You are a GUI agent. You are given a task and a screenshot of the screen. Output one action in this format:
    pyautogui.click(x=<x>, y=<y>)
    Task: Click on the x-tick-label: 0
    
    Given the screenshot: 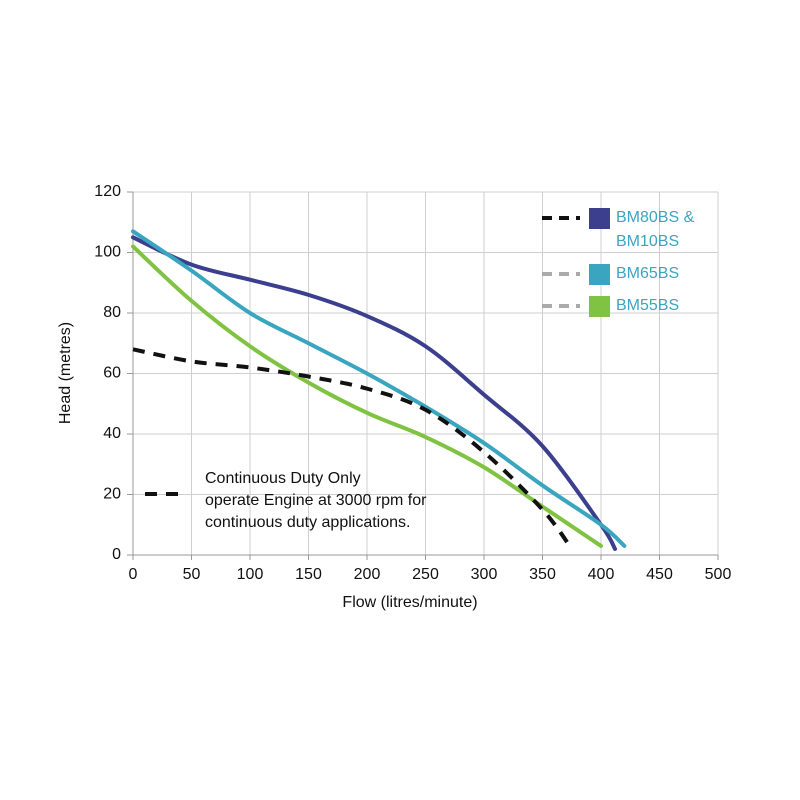 What is the action you would take?
    pyautogui.click(x=133, y=574)
    